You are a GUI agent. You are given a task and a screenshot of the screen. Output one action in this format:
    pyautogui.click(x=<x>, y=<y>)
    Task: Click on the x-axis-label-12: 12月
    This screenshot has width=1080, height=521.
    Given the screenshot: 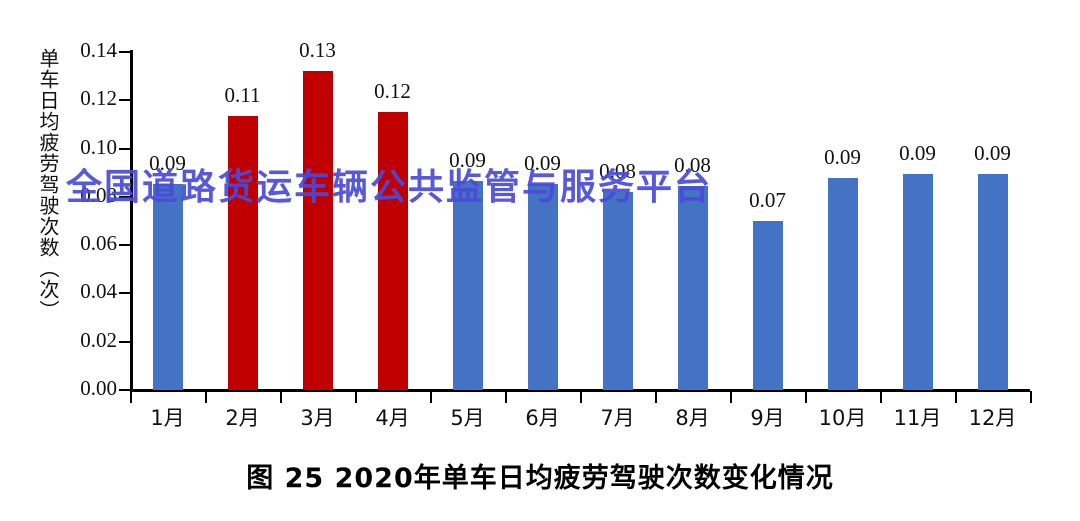 What is the action you would take?
    pyautogui.click(x=992, y=418)
    